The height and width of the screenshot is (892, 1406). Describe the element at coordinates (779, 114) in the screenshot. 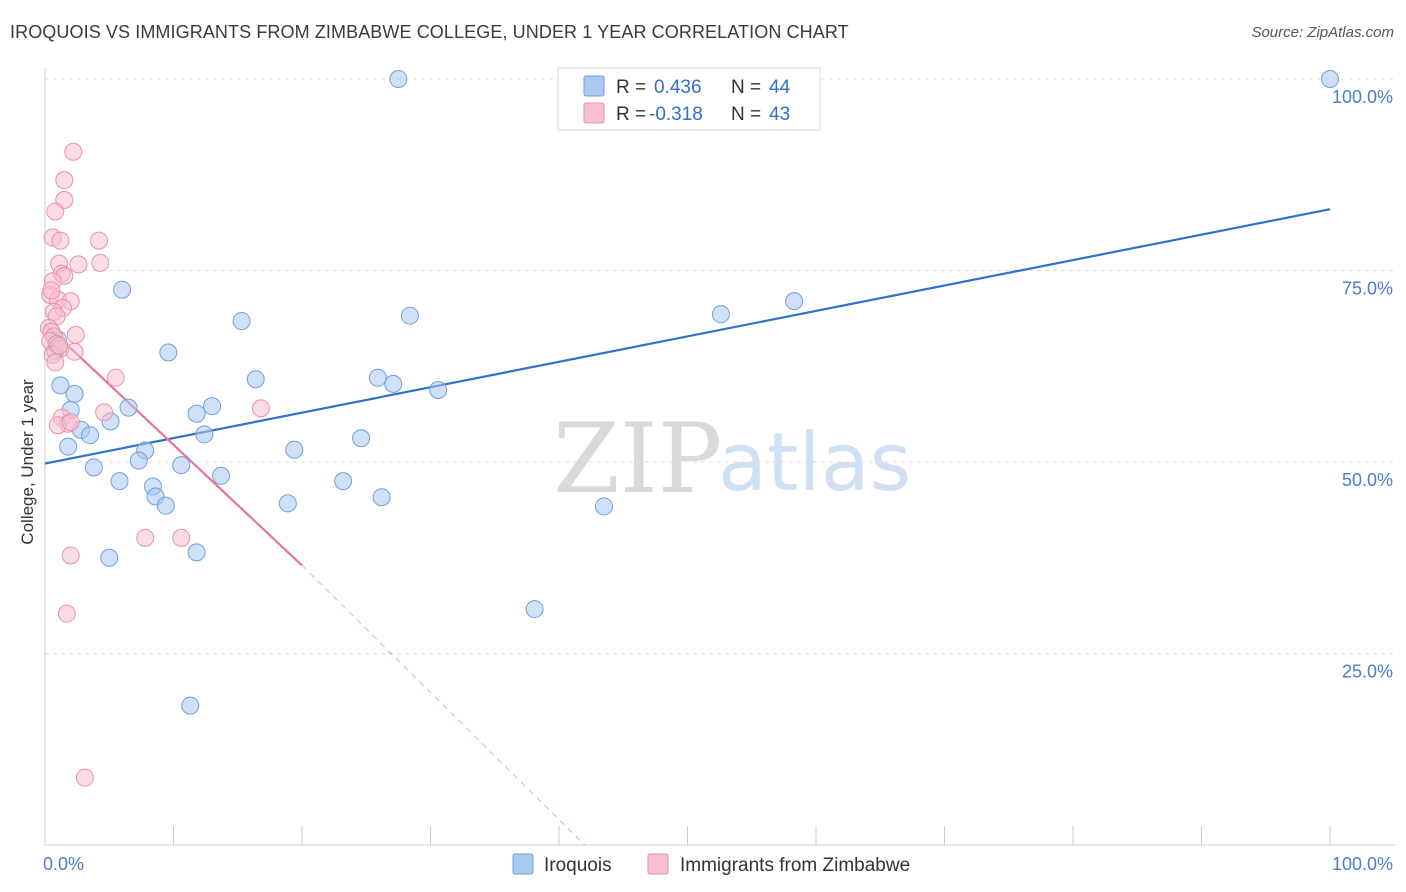

I see `legend-n-value-zimbabwe: 43` at that location.